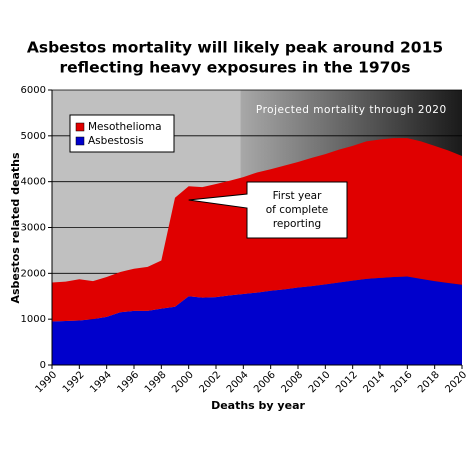 The image size is (470, 450). Describe the element at coordinates (347, 382) in the screenshot. I see `x-tick-label: 2012` at that location.